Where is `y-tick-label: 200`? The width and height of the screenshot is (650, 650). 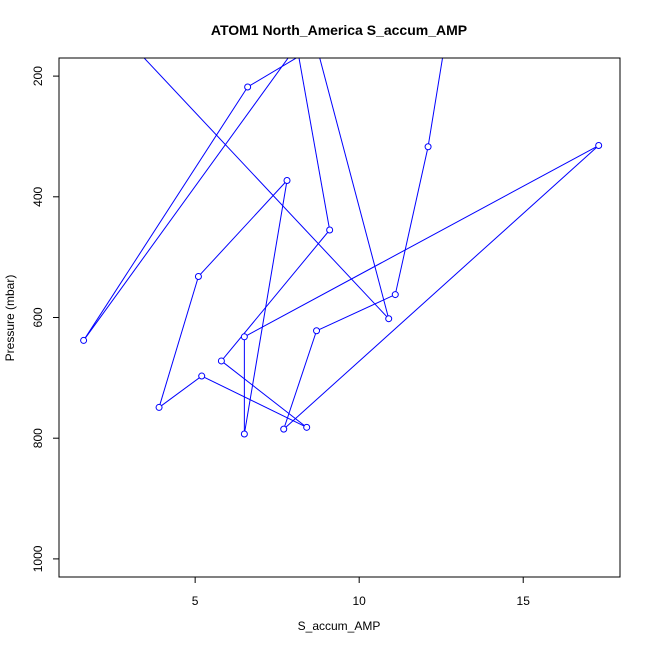 y-tick-label: 200 is located at coordinates (38, 76).